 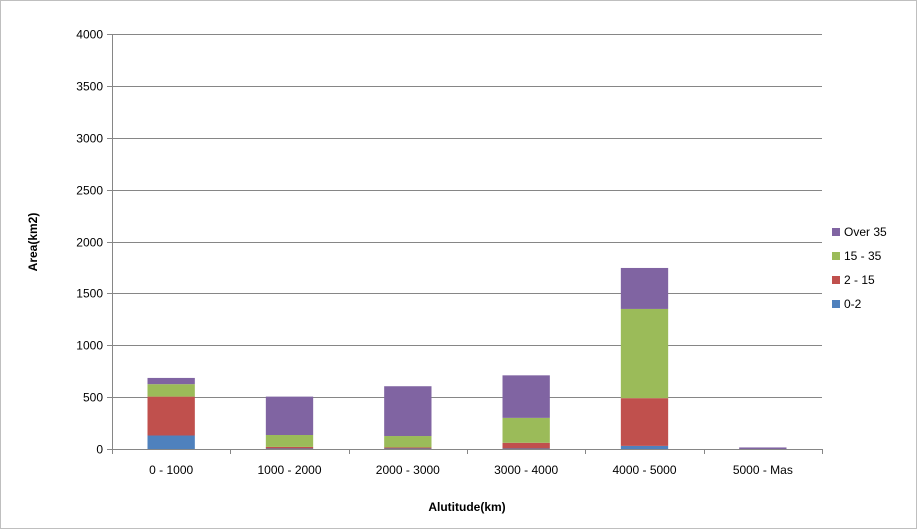 What do you see at coordinates (89, 87) in the screenshot?
I see `y-tick-label: 3500` at bounding box center [89, 87].